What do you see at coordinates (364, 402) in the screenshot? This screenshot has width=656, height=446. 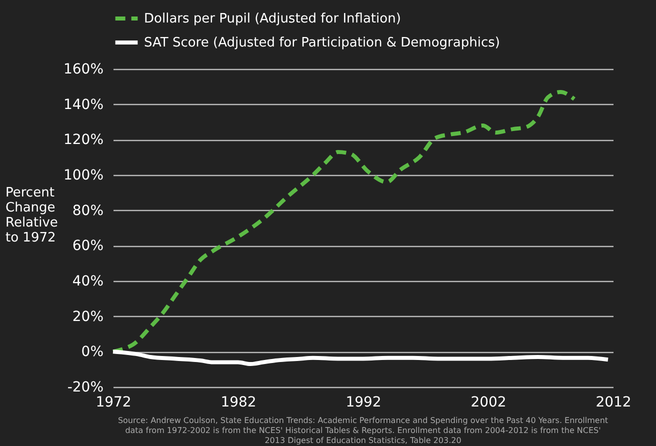 I see `x-tick-label: 1992` at bounding box center [364, 402].